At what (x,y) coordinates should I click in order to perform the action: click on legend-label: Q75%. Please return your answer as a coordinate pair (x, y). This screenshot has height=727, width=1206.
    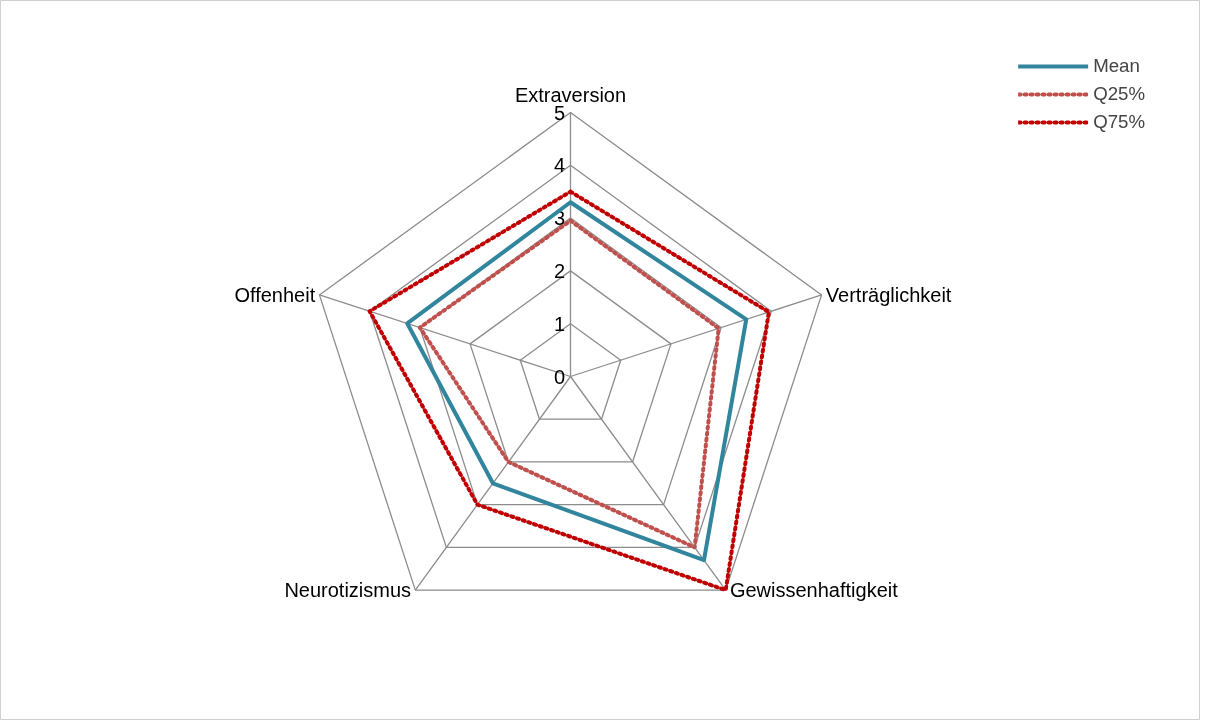
    Looking at the image, I should click on (1119, 122).